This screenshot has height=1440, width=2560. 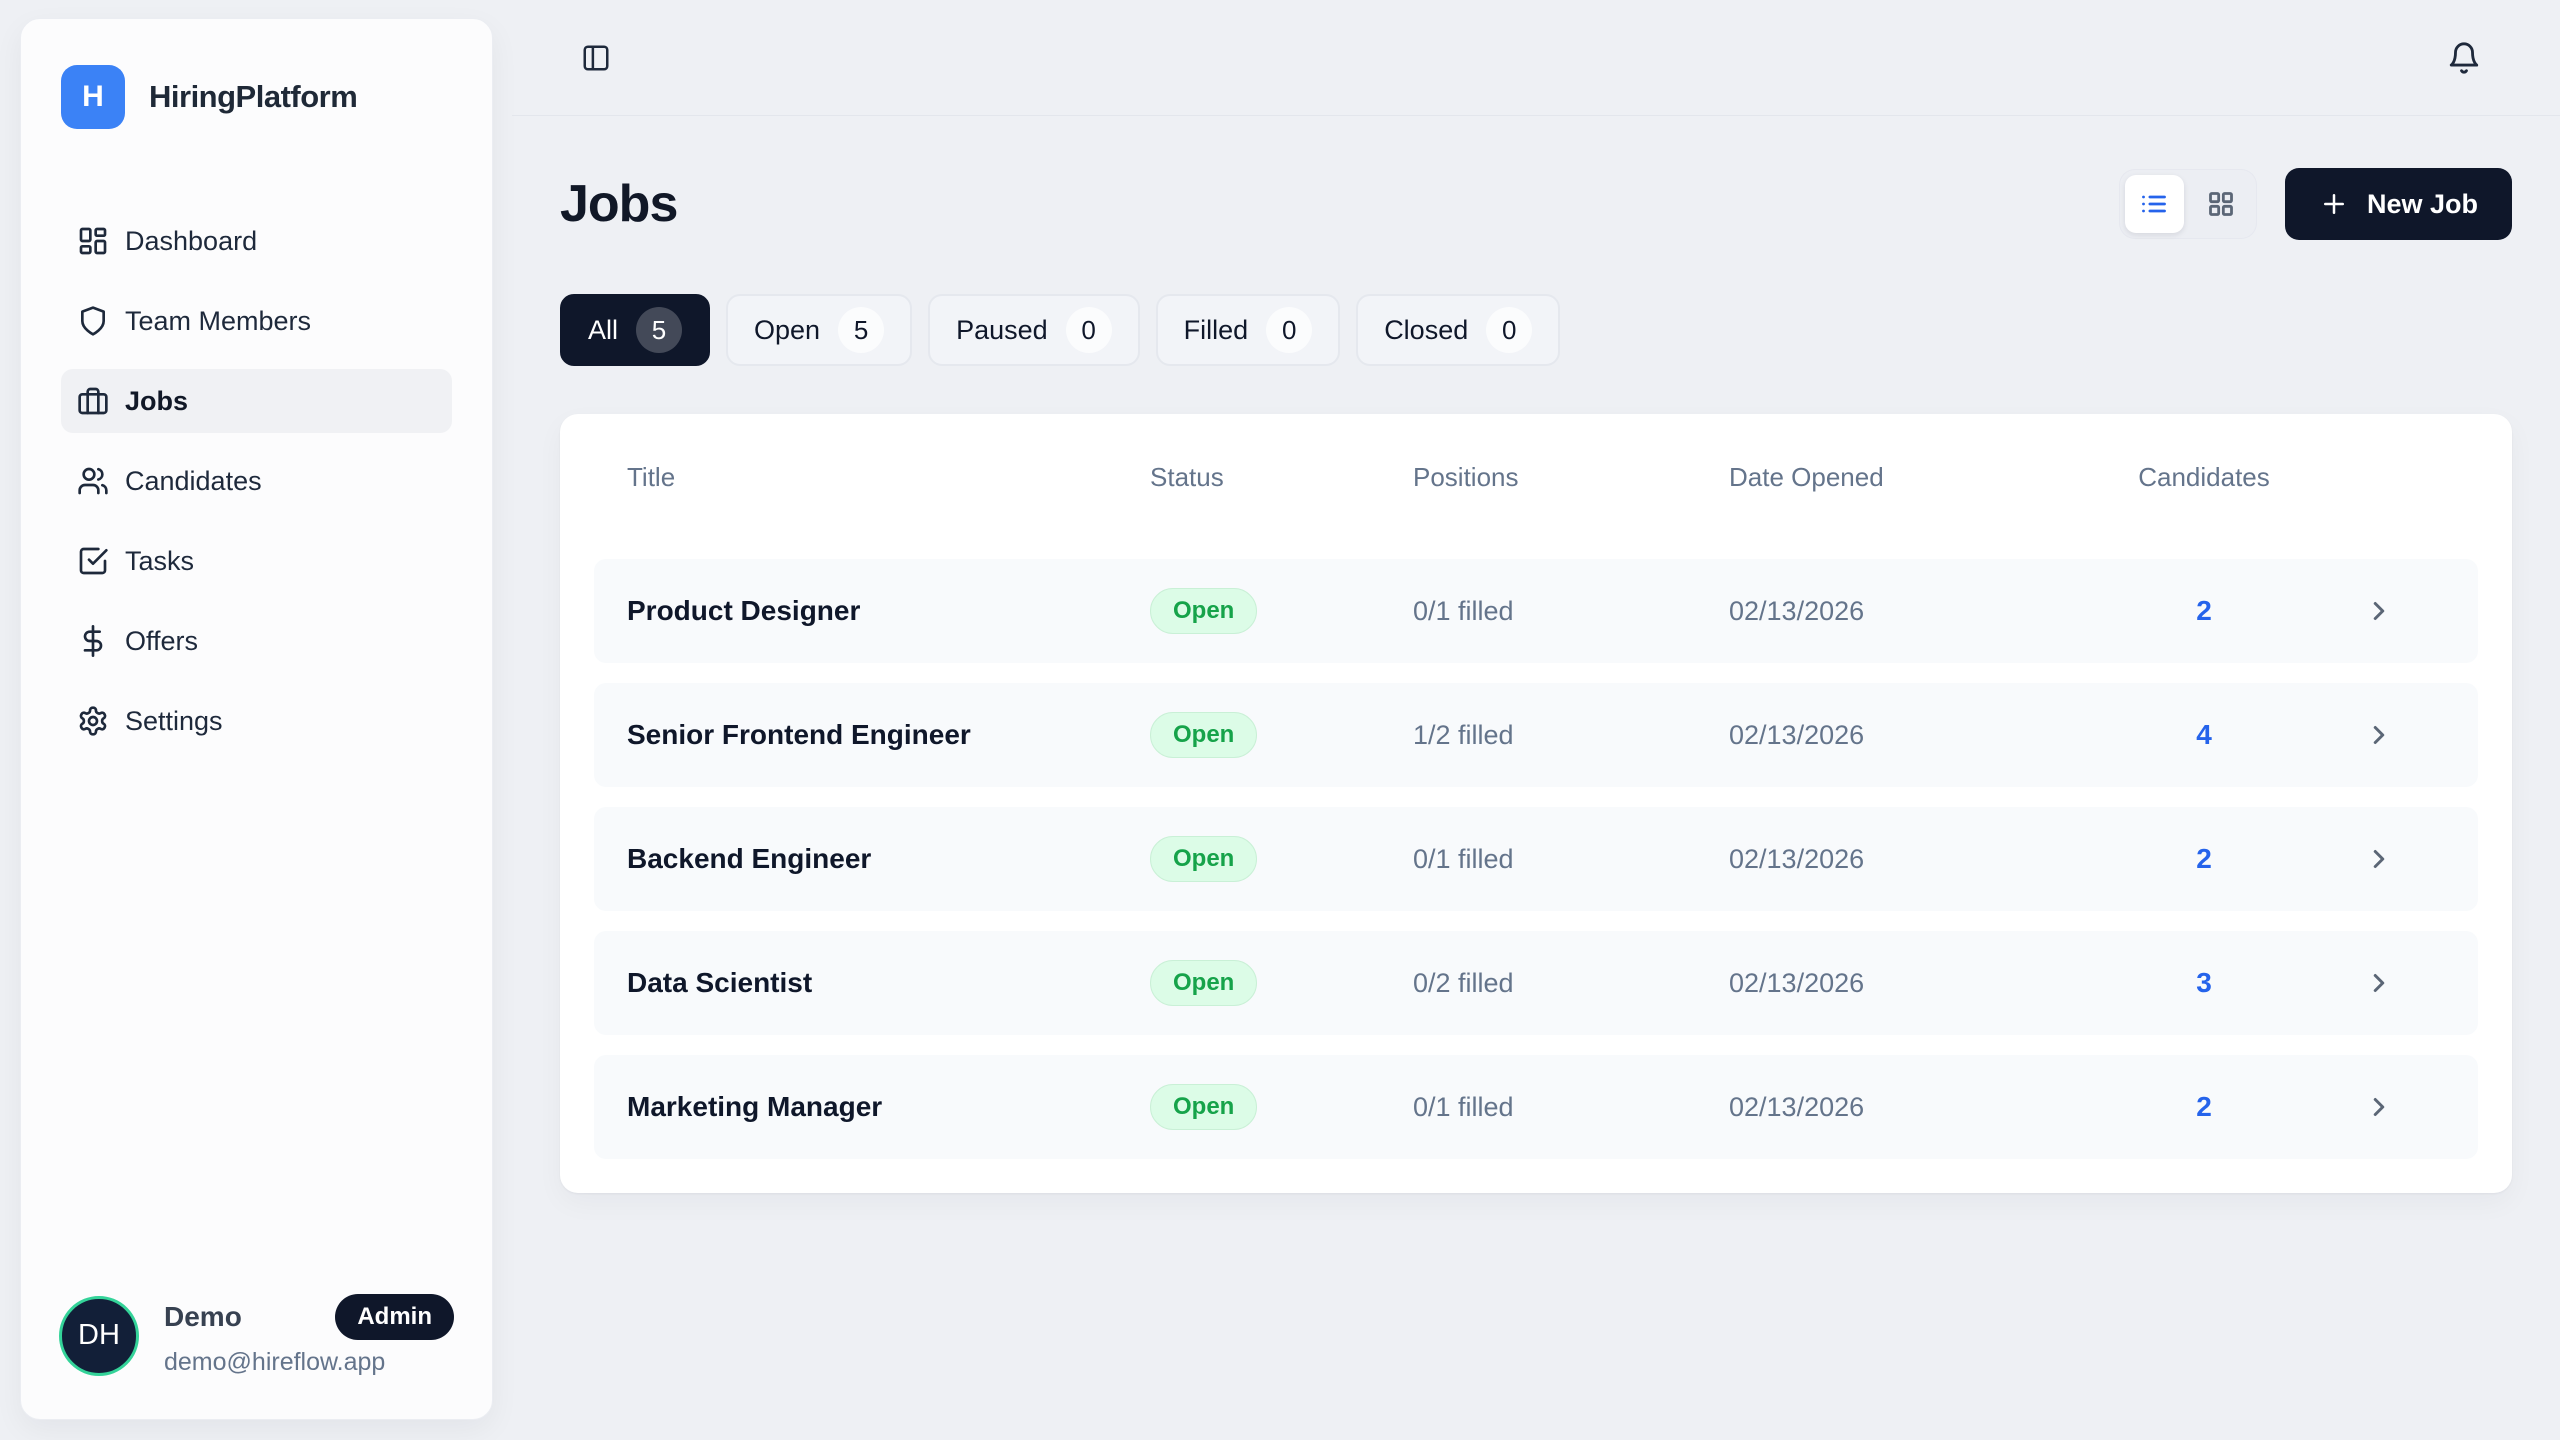 I want to click on filter-tab-closed: Closed 0, so click(x=1458, y=330).